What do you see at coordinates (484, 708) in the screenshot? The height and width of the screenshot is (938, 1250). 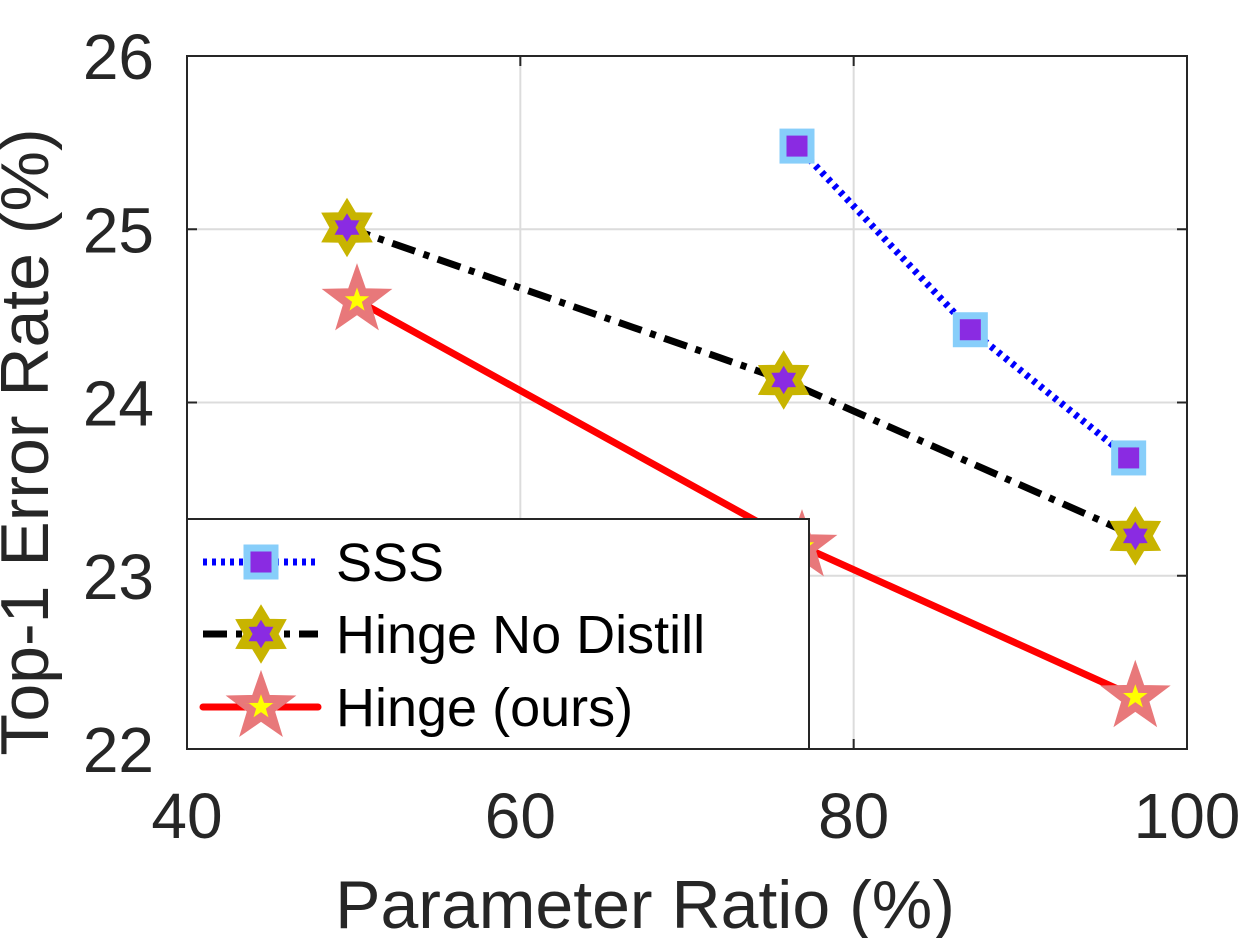 I see `legend-label-3: Hinge (ours)` at bounding box center [484, 708].